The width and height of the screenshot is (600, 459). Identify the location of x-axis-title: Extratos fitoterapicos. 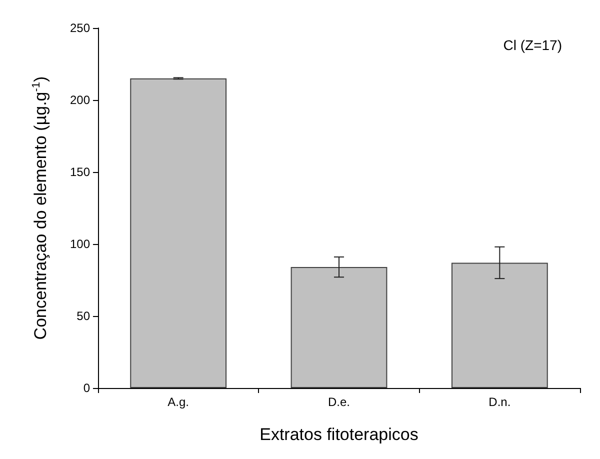
(339, 434).